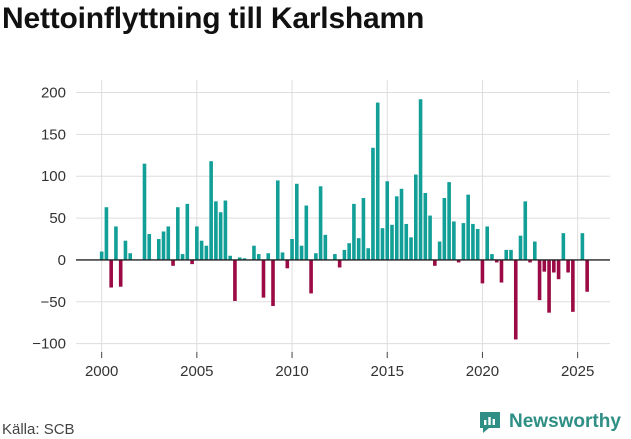  I want to click on y-tick-label: 100, so click(53, 176).